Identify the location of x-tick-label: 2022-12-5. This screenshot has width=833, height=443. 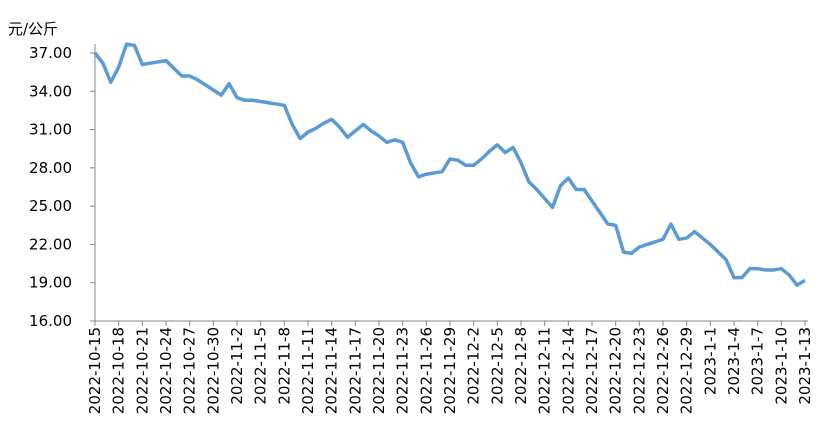
(497, 366).